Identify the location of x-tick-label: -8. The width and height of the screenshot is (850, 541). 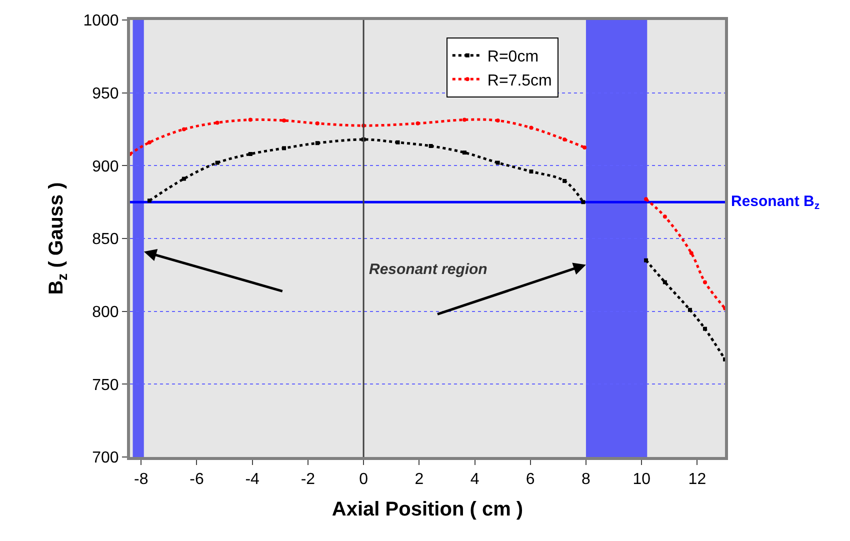
(141, 479).